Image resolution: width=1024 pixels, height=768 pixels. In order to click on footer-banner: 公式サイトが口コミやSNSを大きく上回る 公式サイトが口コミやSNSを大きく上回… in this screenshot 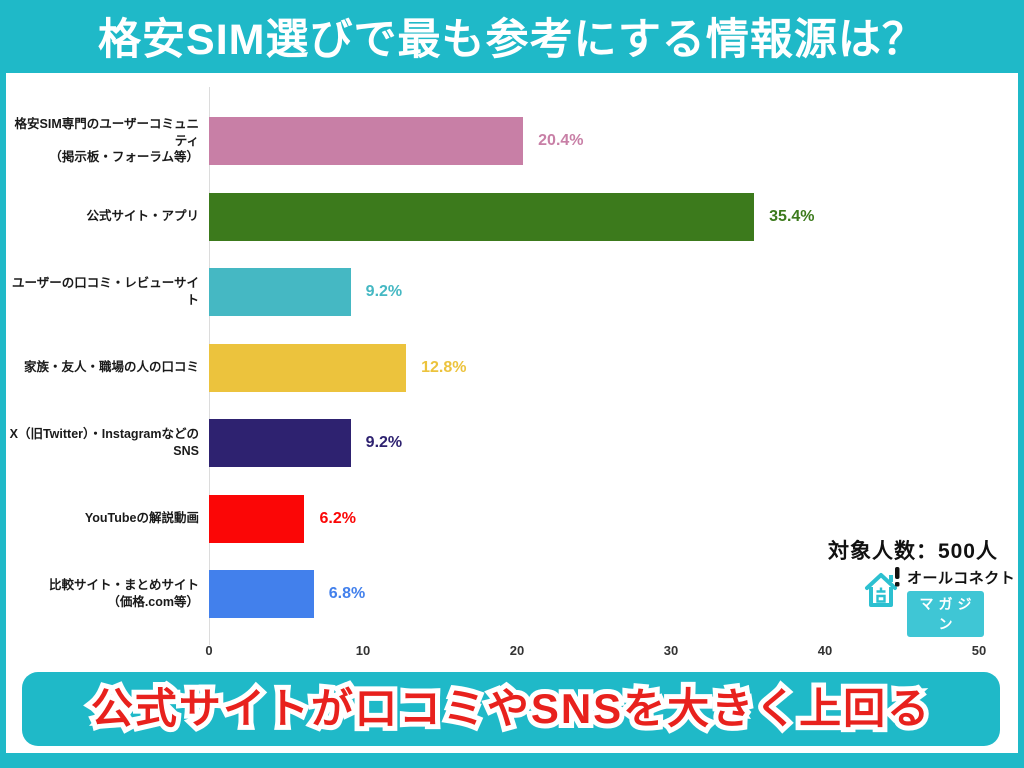, I will do `click(511, 709)`.